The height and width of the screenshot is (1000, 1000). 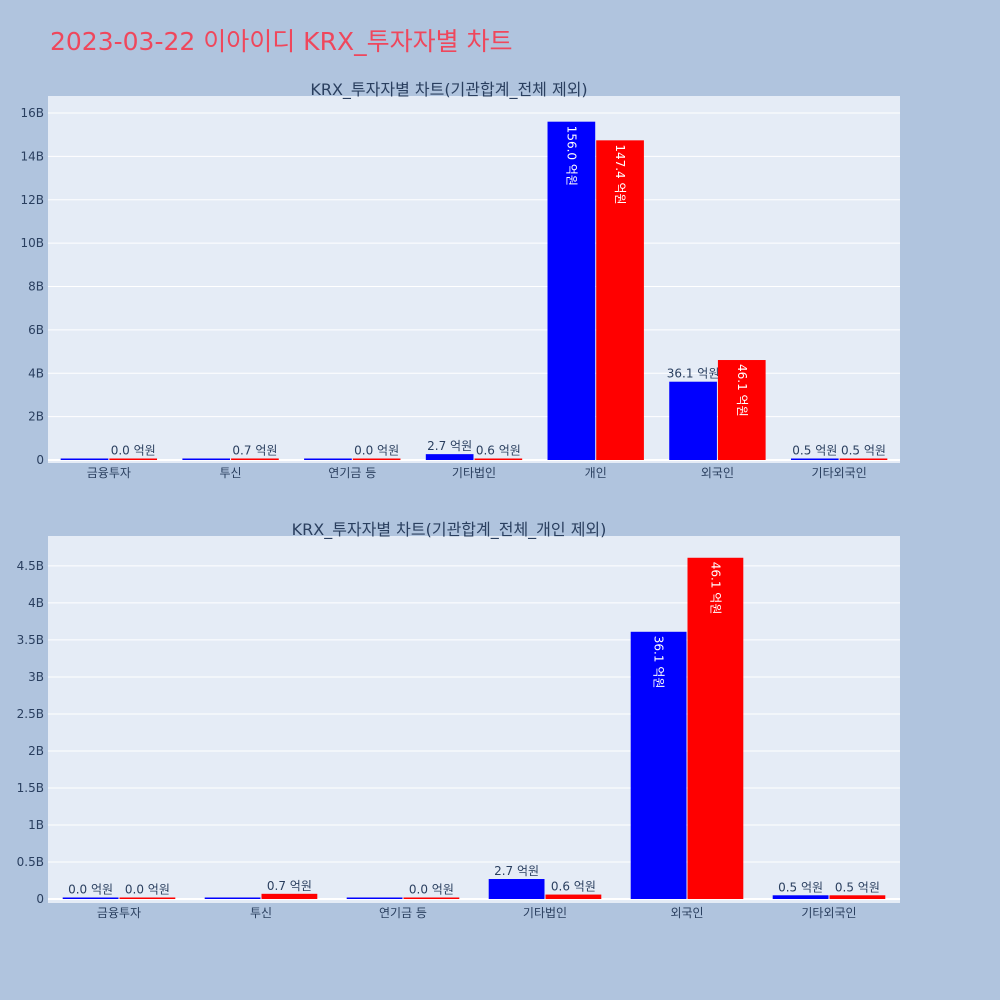 What do you see at coordinates (36, 330) in the screenshot?
I see `y-tick-label: 6B` at bounding box center [36, 330].